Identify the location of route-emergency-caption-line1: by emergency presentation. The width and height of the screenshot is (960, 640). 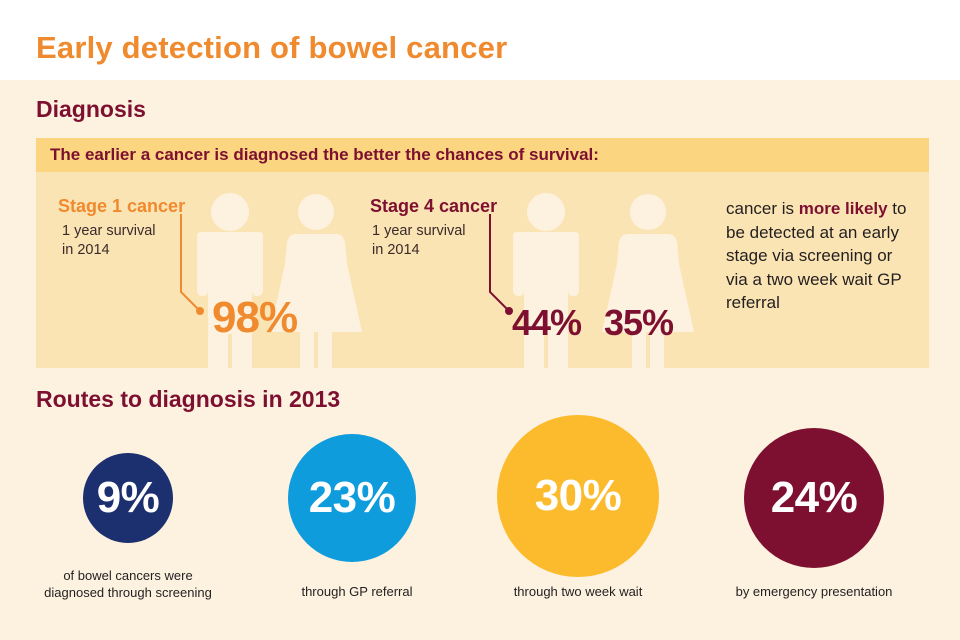
(814, 591).